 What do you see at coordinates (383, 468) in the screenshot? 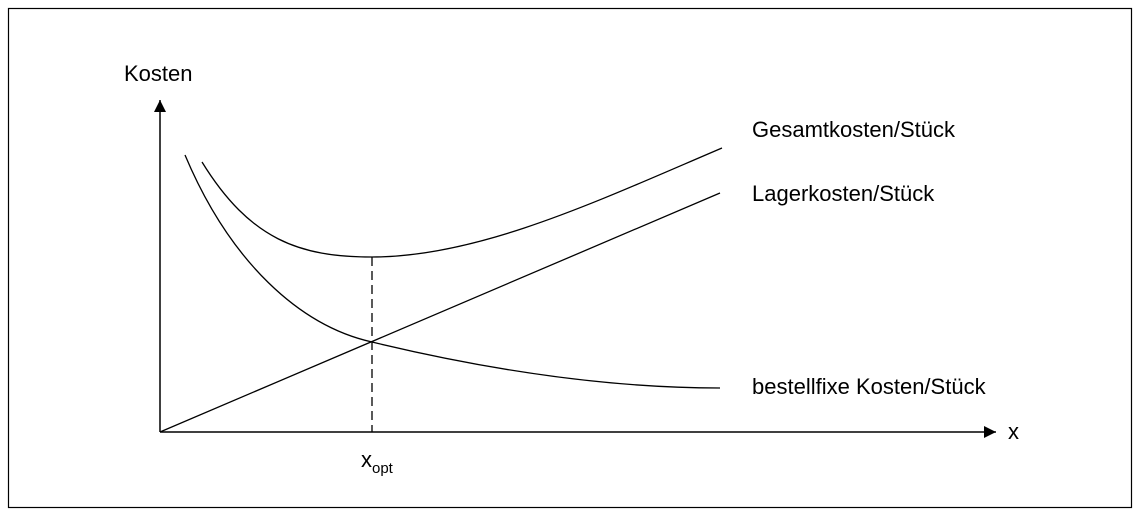
I see `x-opt-subscript: opt` at bounding box center [383, 468].